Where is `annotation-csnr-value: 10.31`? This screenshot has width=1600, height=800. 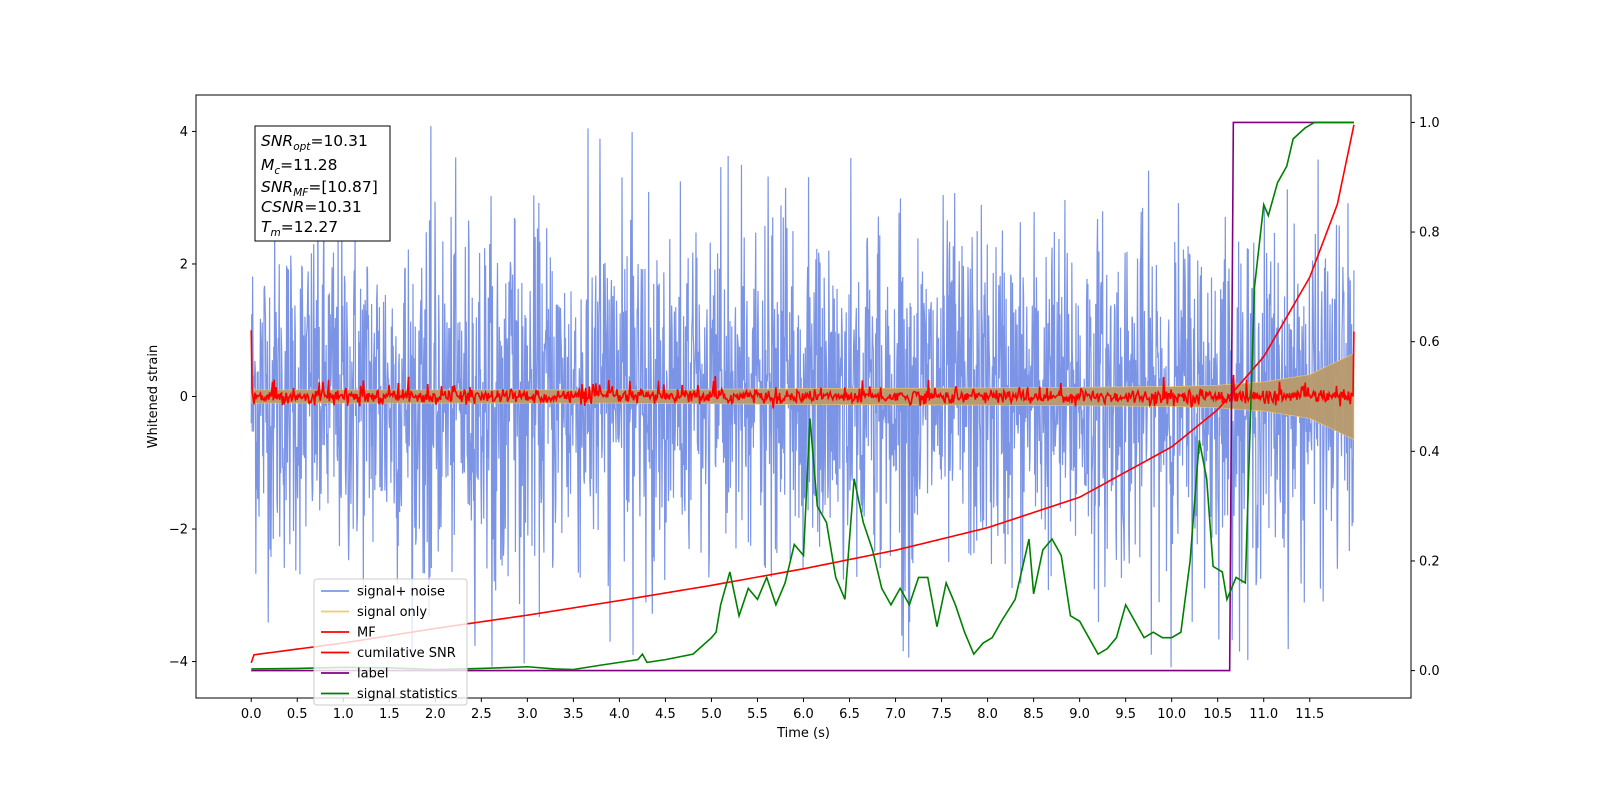
annotation-csnr-value: 10.31 is located at coordinates (339, 207).